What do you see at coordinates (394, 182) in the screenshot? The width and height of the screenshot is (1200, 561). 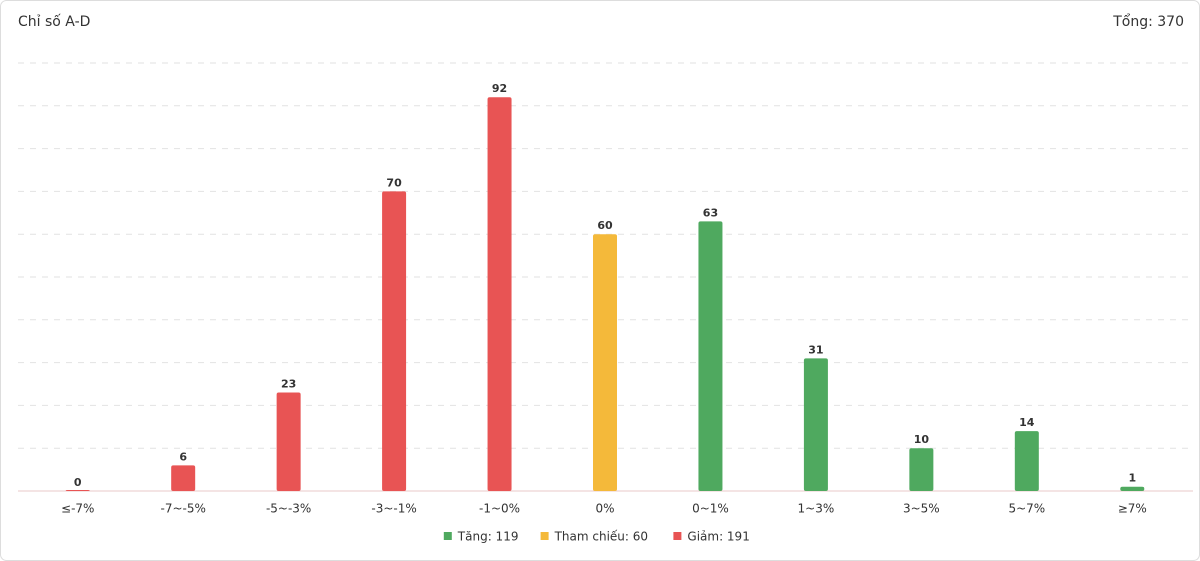 I see `data-label: 70` at bounding box center [394, 182].